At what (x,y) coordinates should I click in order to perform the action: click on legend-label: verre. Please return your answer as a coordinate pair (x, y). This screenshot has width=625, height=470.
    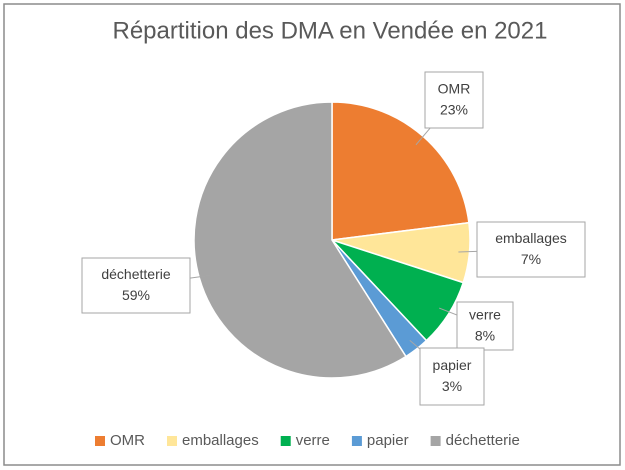
    Looking at the image, I should click on (313, 440).